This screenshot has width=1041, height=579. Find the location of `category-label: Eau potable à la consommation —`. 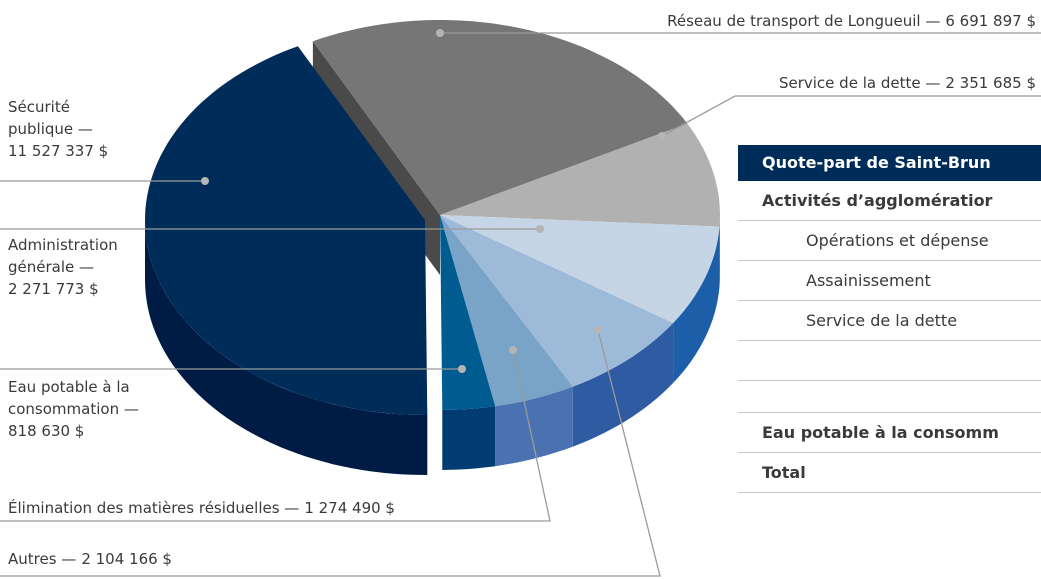

category-label: Eau potable à la consommation — is located at coordinates (73, 398).